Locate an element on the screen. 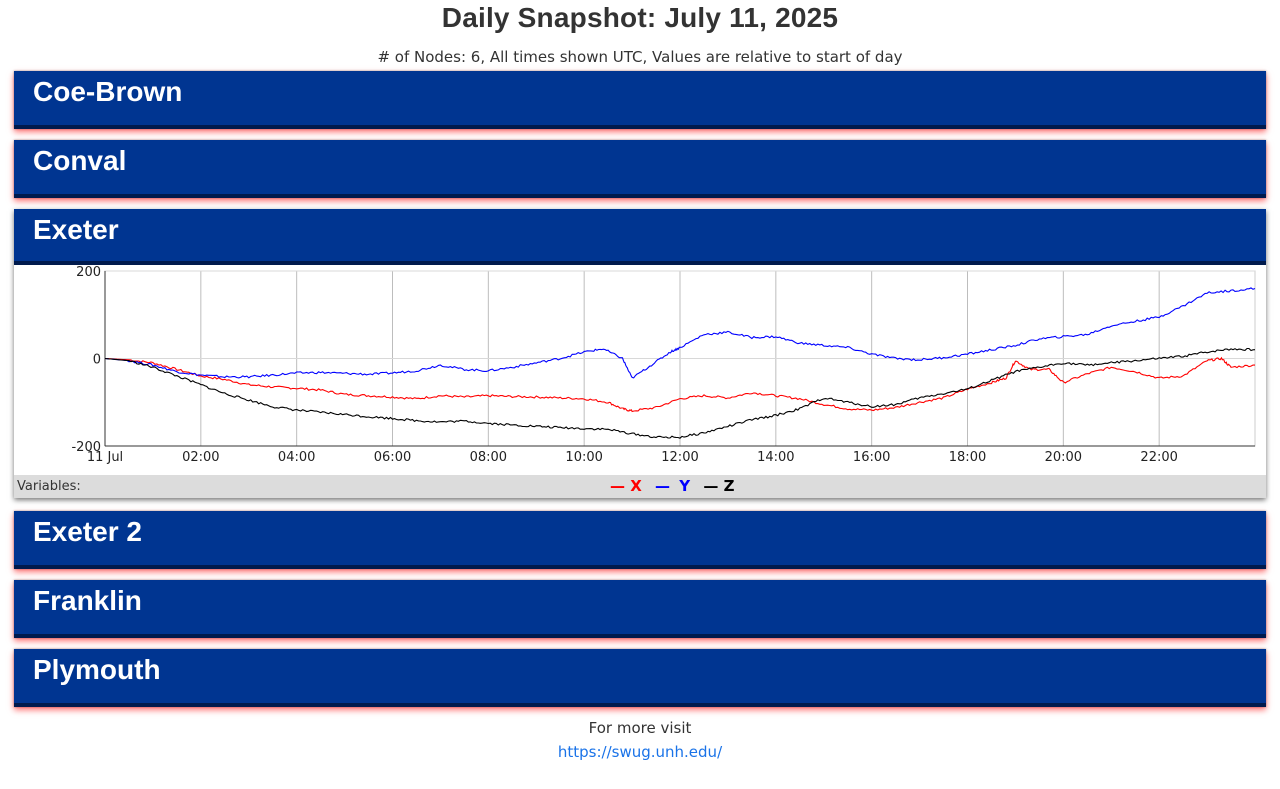 Image resolution: width=1280 pixels, height=789 pixels. footer-link: https://swug.unh.edu/ is located at coordinates (640, 752).